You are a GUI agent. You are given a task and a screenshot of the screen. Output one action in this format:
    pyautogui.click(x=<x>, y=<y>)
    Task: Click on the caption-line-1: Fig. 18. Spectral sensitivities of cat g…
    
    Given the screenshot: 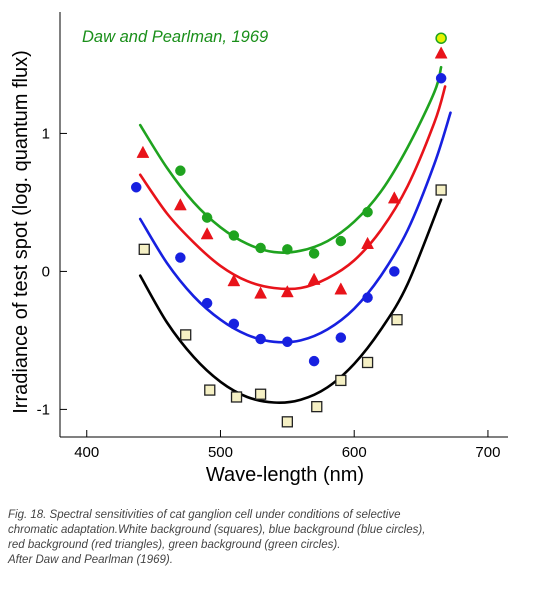 What is the action you would take?
    pyautogui.click(x=204, y=515)
    